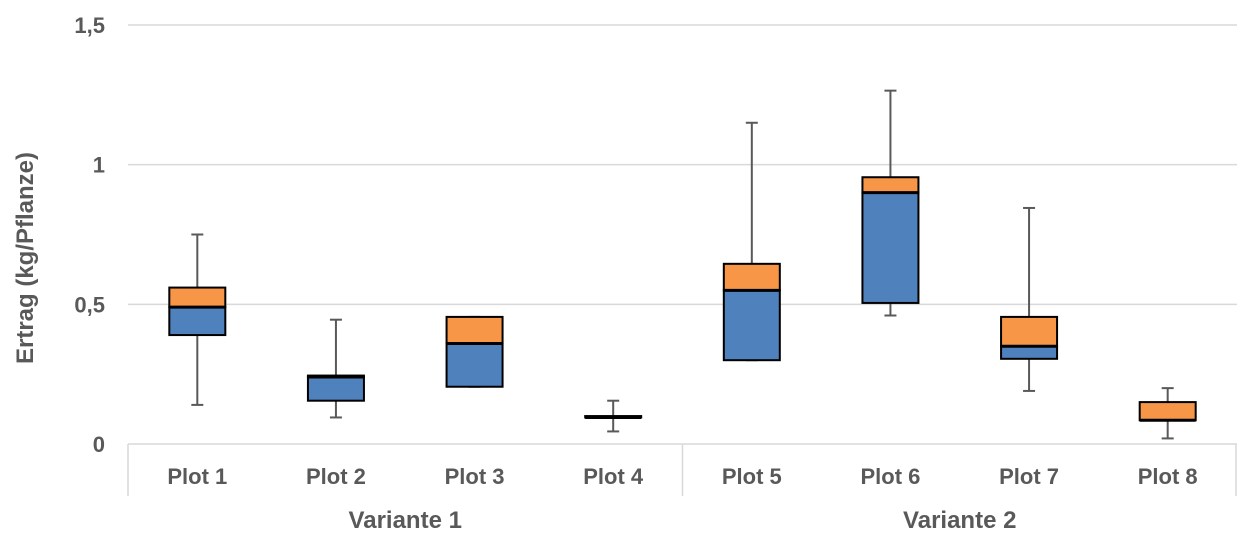  I want to click on y-axis-title: Ertrag (kg/Pflanze), so click(25, 258).